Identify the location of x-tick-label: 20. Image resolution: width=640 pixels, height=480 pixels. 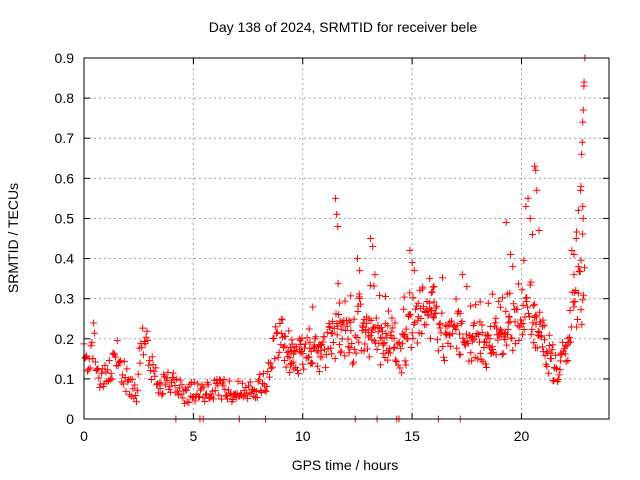
(522, 436).